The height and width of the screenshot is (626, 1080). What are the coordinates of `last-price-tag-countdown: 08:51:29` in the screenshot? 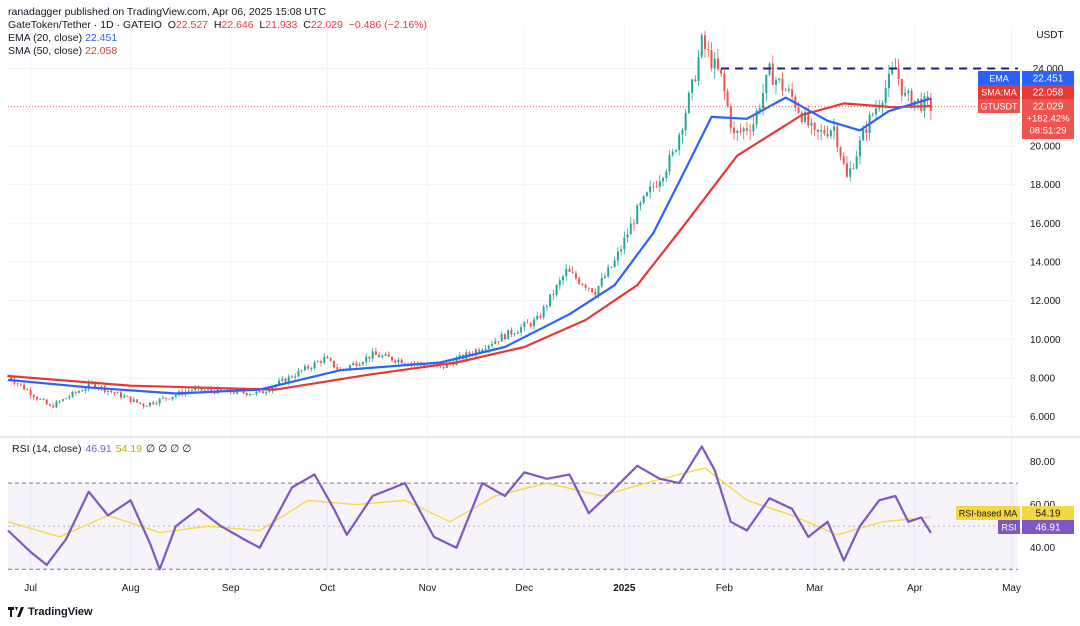 It's located at (1048, 131).